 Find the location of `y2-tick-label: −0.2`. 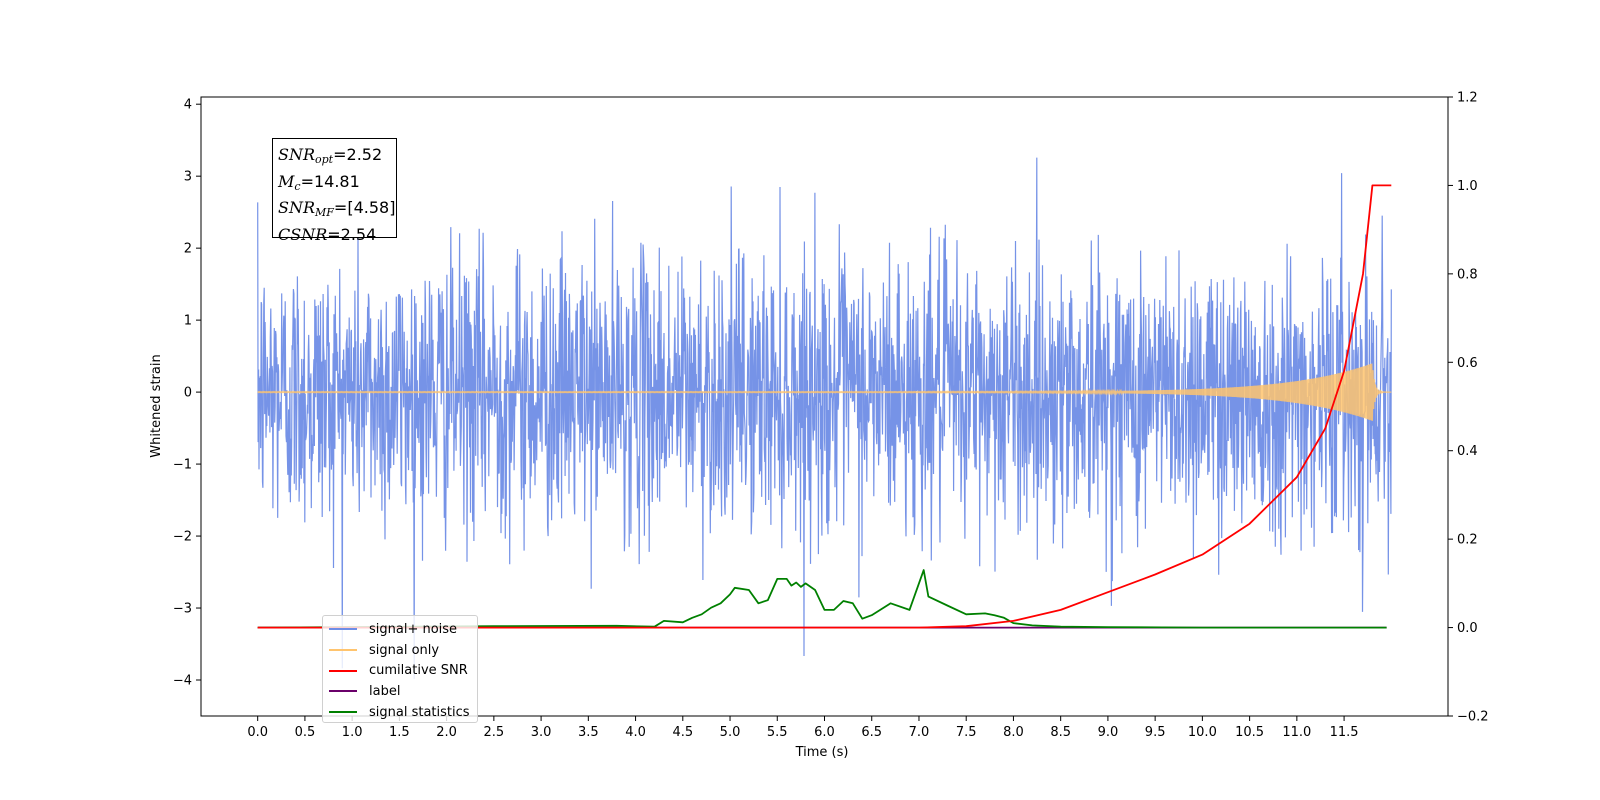

y2-tick-label: −0.2 is located at coordinates (1473, 717).